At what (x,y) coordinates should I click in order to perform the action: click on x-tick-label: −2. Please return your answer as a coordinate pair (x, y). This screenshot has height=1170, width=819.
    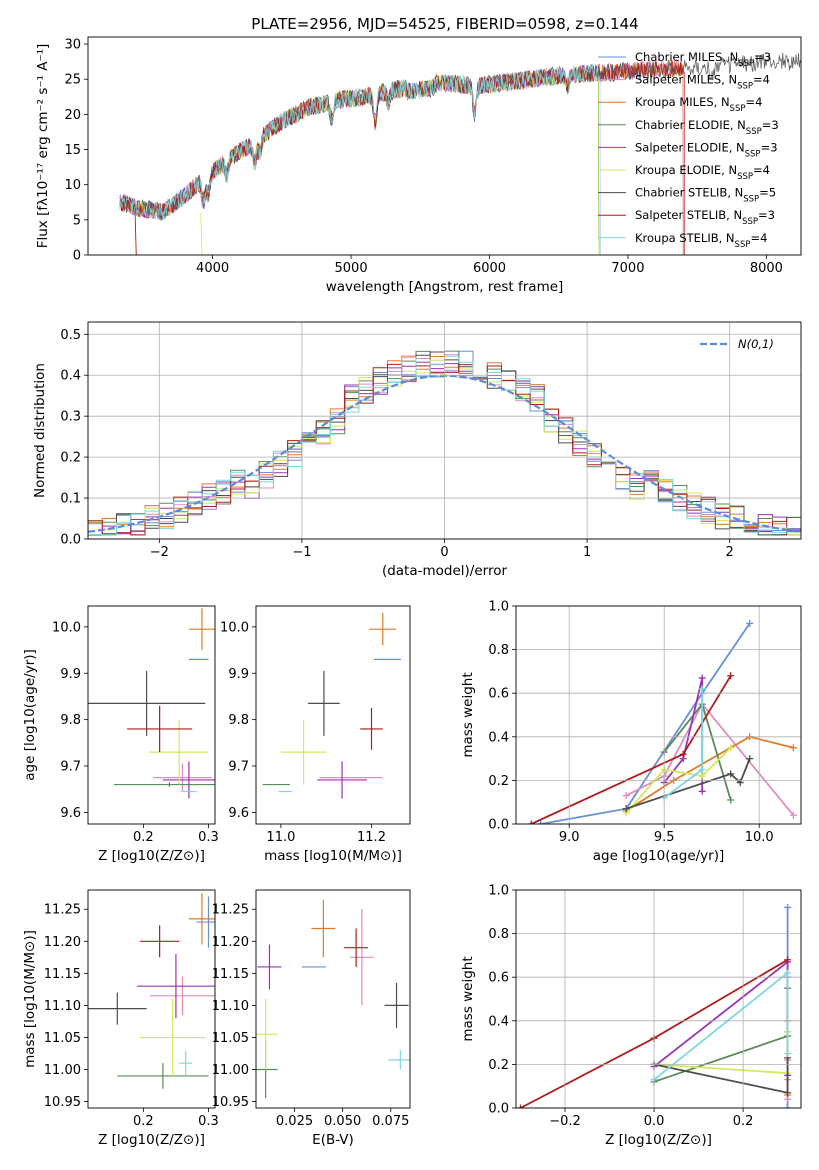
    Looking at the image, I should click on (159, 552).